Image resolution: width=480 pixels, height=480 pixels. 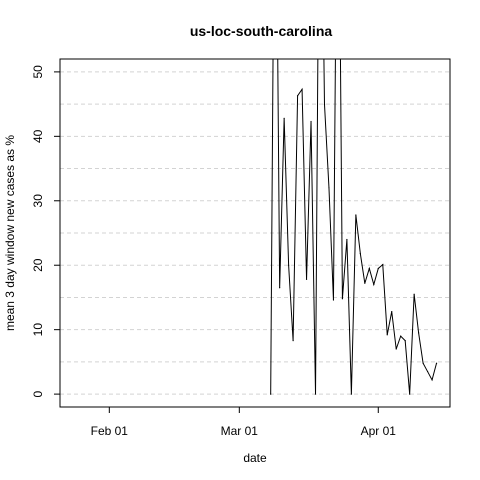 I want to click on y-tick-label: 20, so click(x=38, y=265).